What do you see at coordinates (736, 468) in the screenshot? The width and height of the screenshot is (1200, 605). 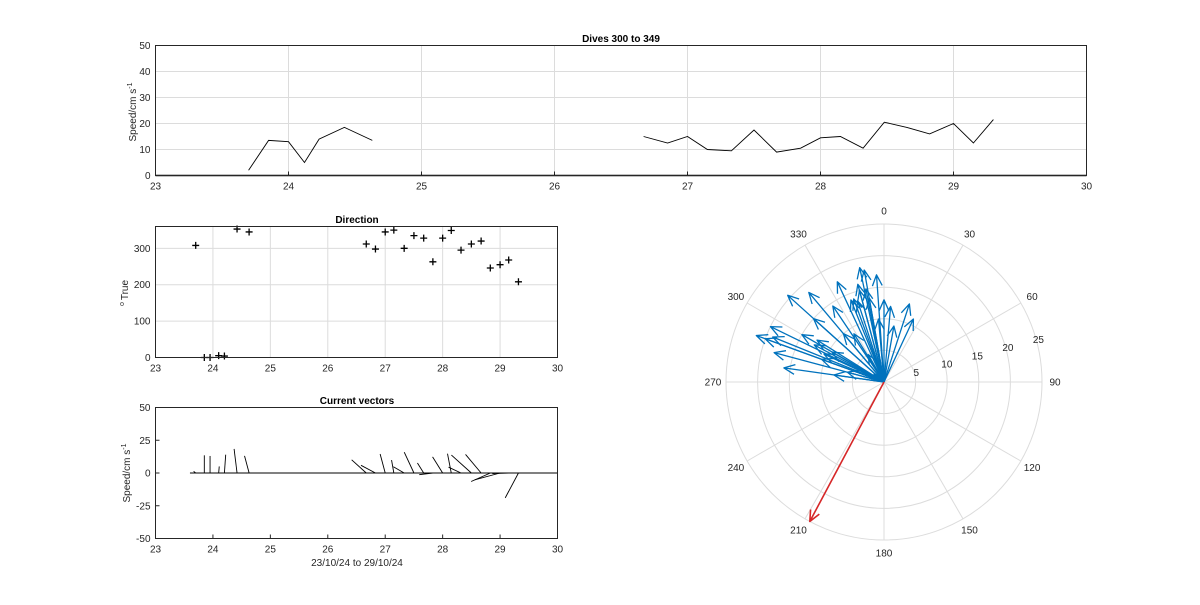 I see `polar-angle-label: 240` at bounding box center [736, 468].